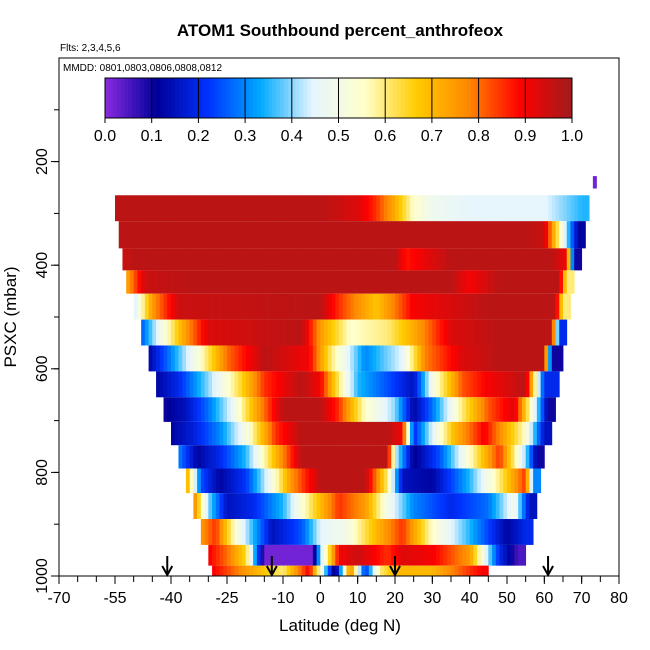 The height and width of the screenshot is (650, 650). What do you see at coordinates (114, 598) in the screenshot?
I see `x-tick-label: -55` at bounding box center [114, 598].